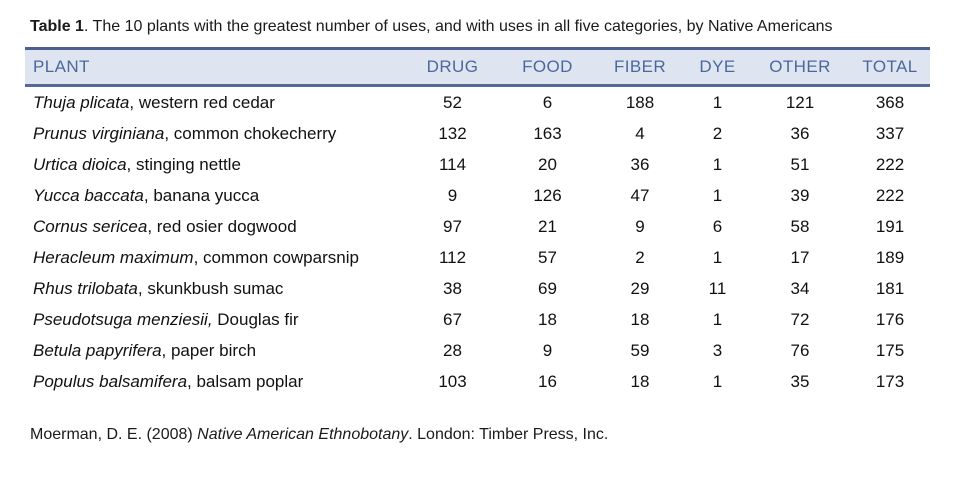  I want to click on source-citation-publisher: . London: Timber Press, Inc., so click(508, 434).